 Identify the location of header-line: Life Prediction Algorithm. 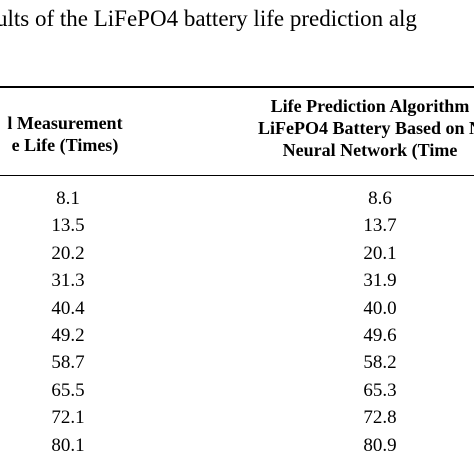
(370, 106).